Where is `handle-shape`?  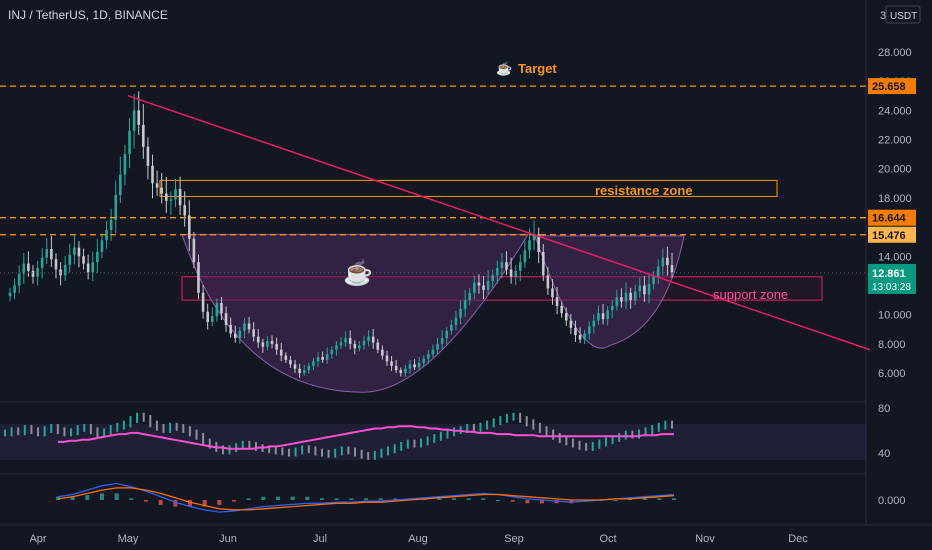
handle-shape is located at coordinates (609, 292).